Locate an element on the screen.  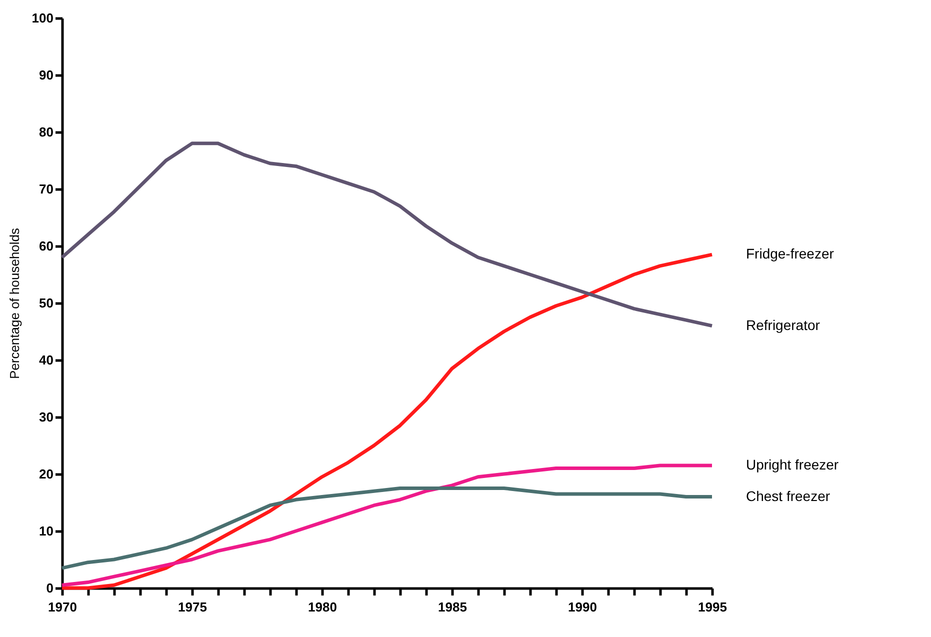
y-tick-label: 0 is located at coordinates (50, 588).